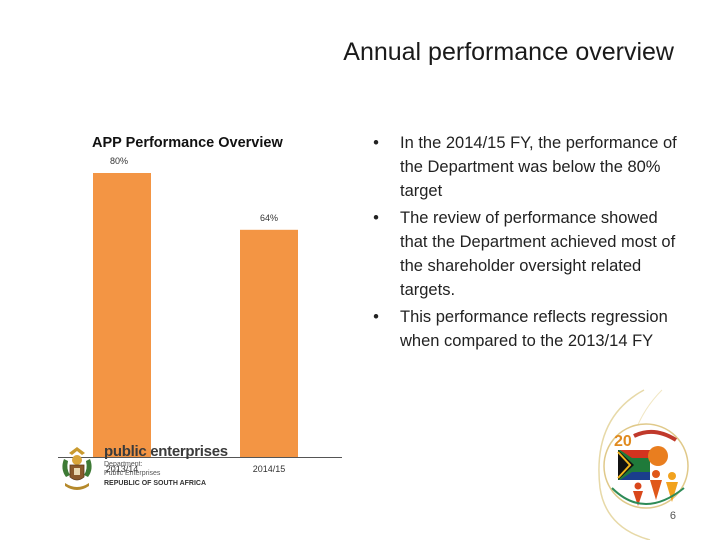  I want to click on x-tick-label: 2013/14, so click(122, 469).